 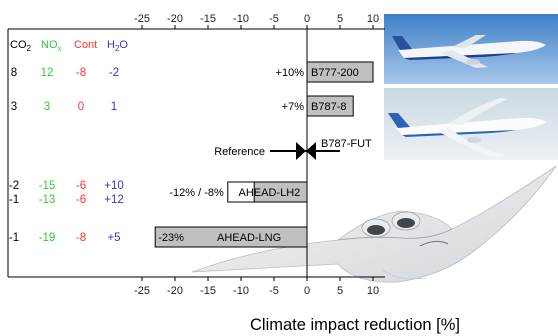 I want to click on table-cell-nox: -19, so click(x=47, y=238).